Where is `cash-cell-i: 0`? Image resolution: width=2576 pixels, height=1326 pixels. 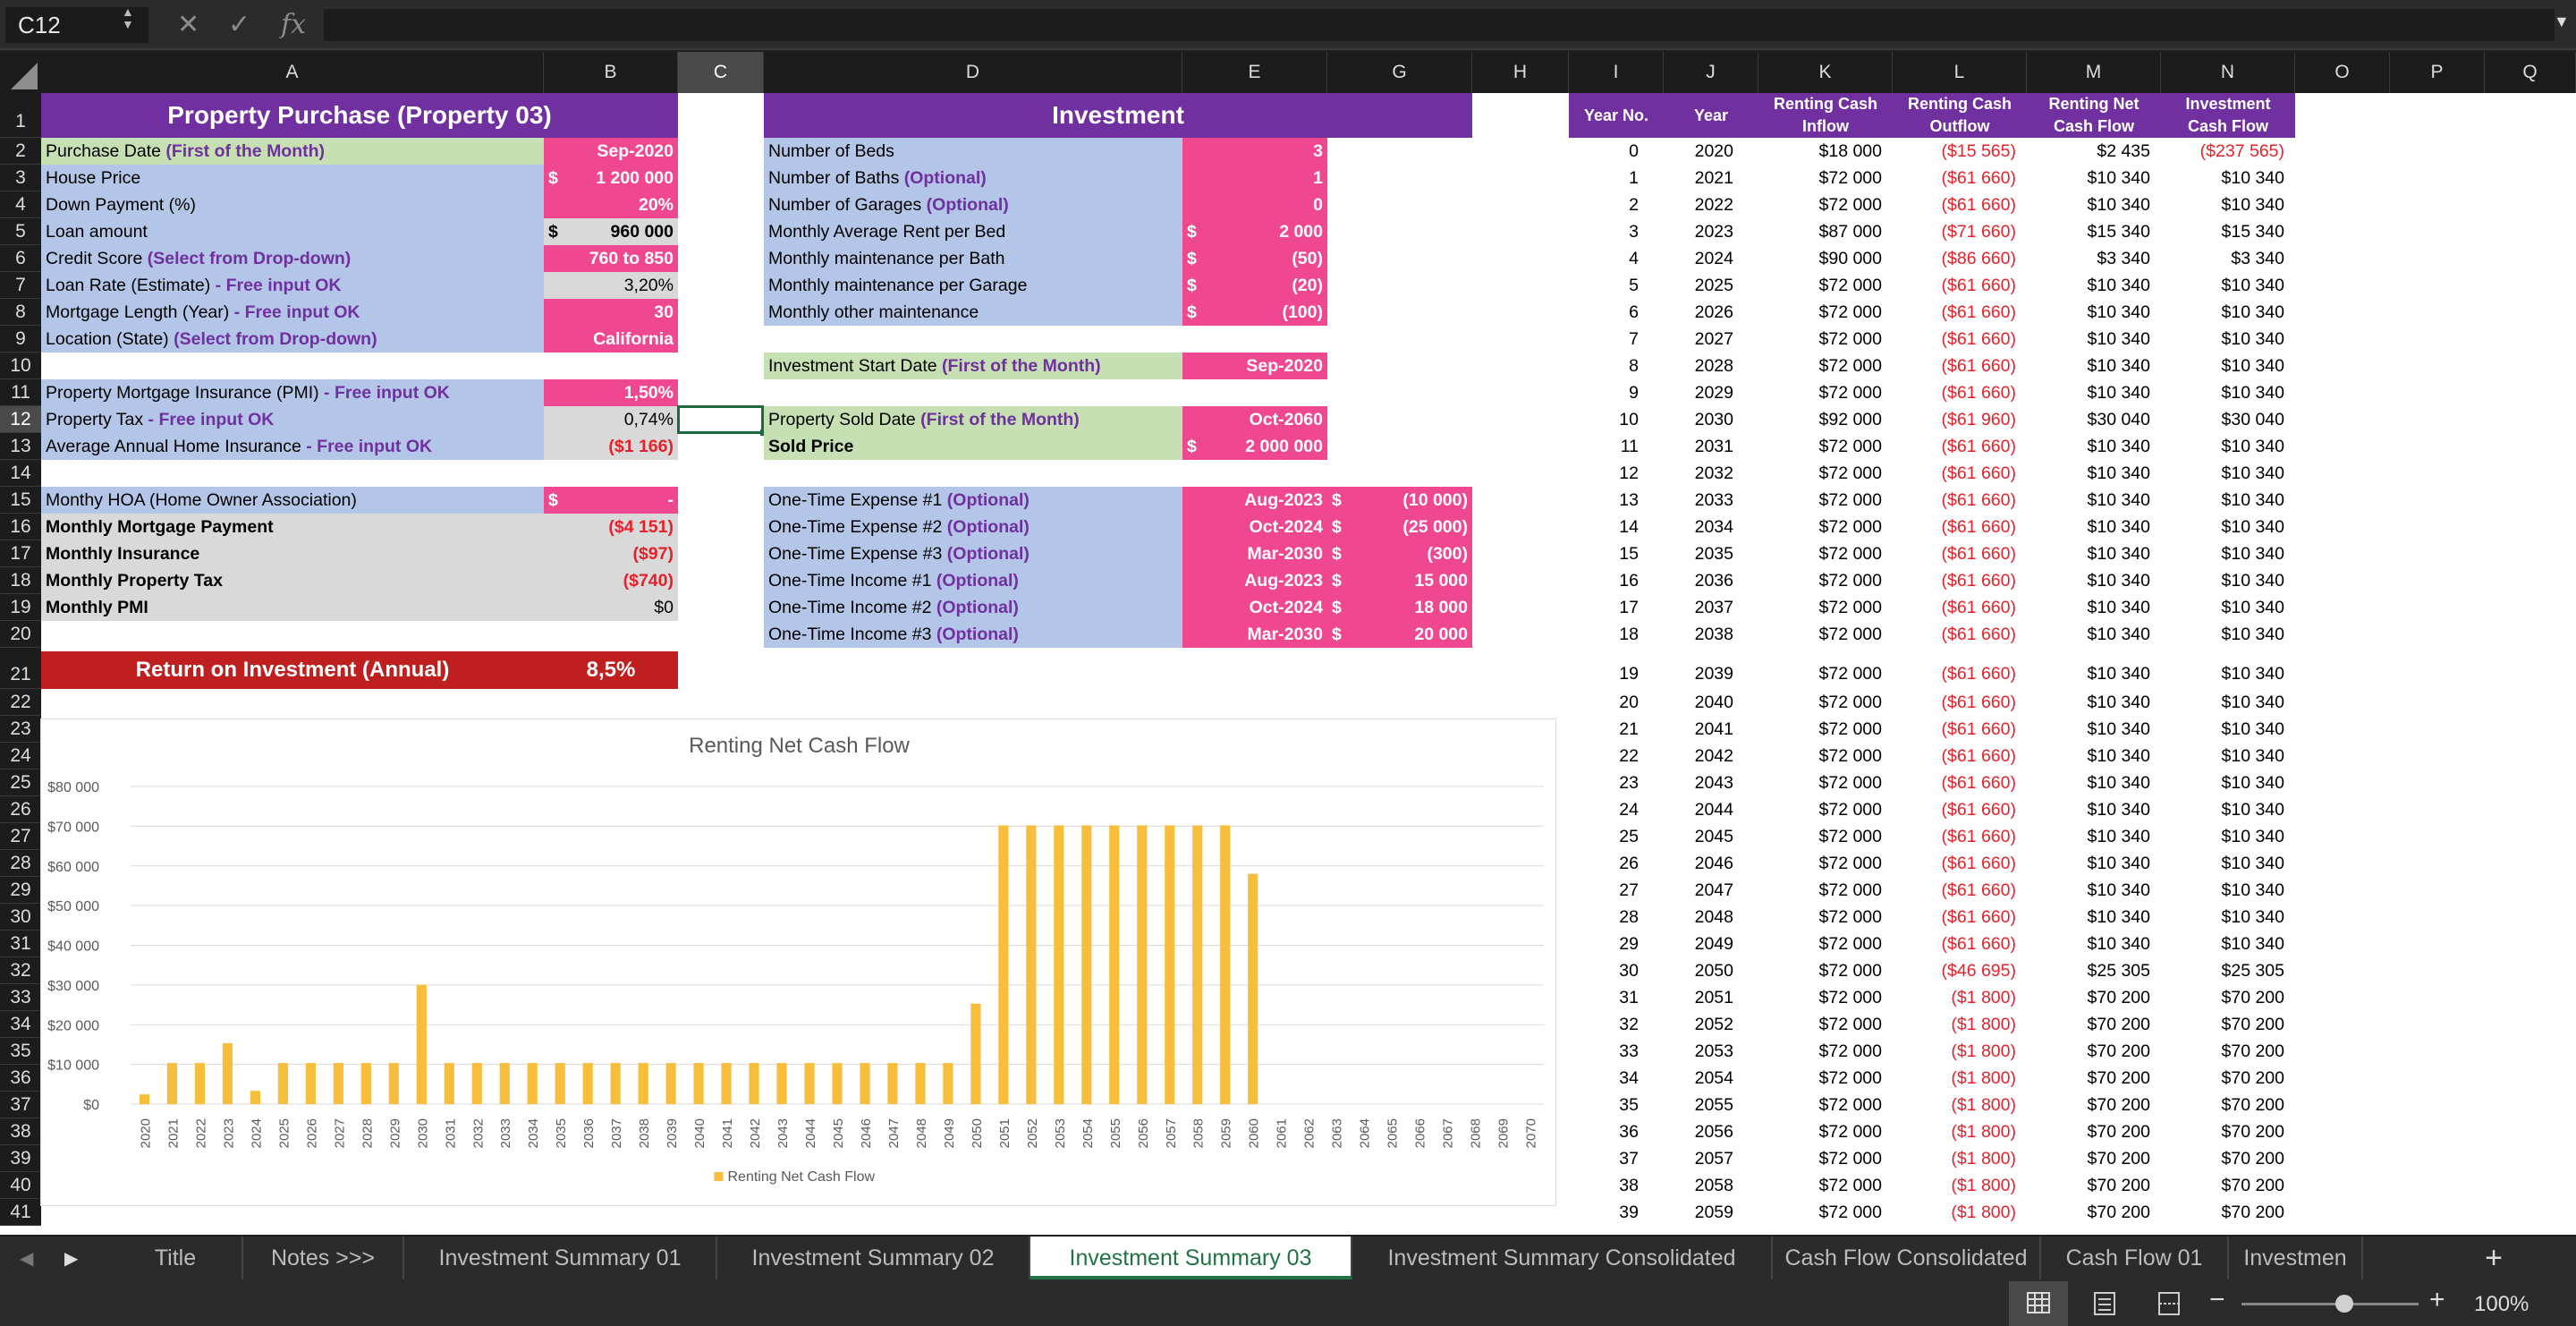 cash-cell-i: 0 is located at coordinates (1634, 151).